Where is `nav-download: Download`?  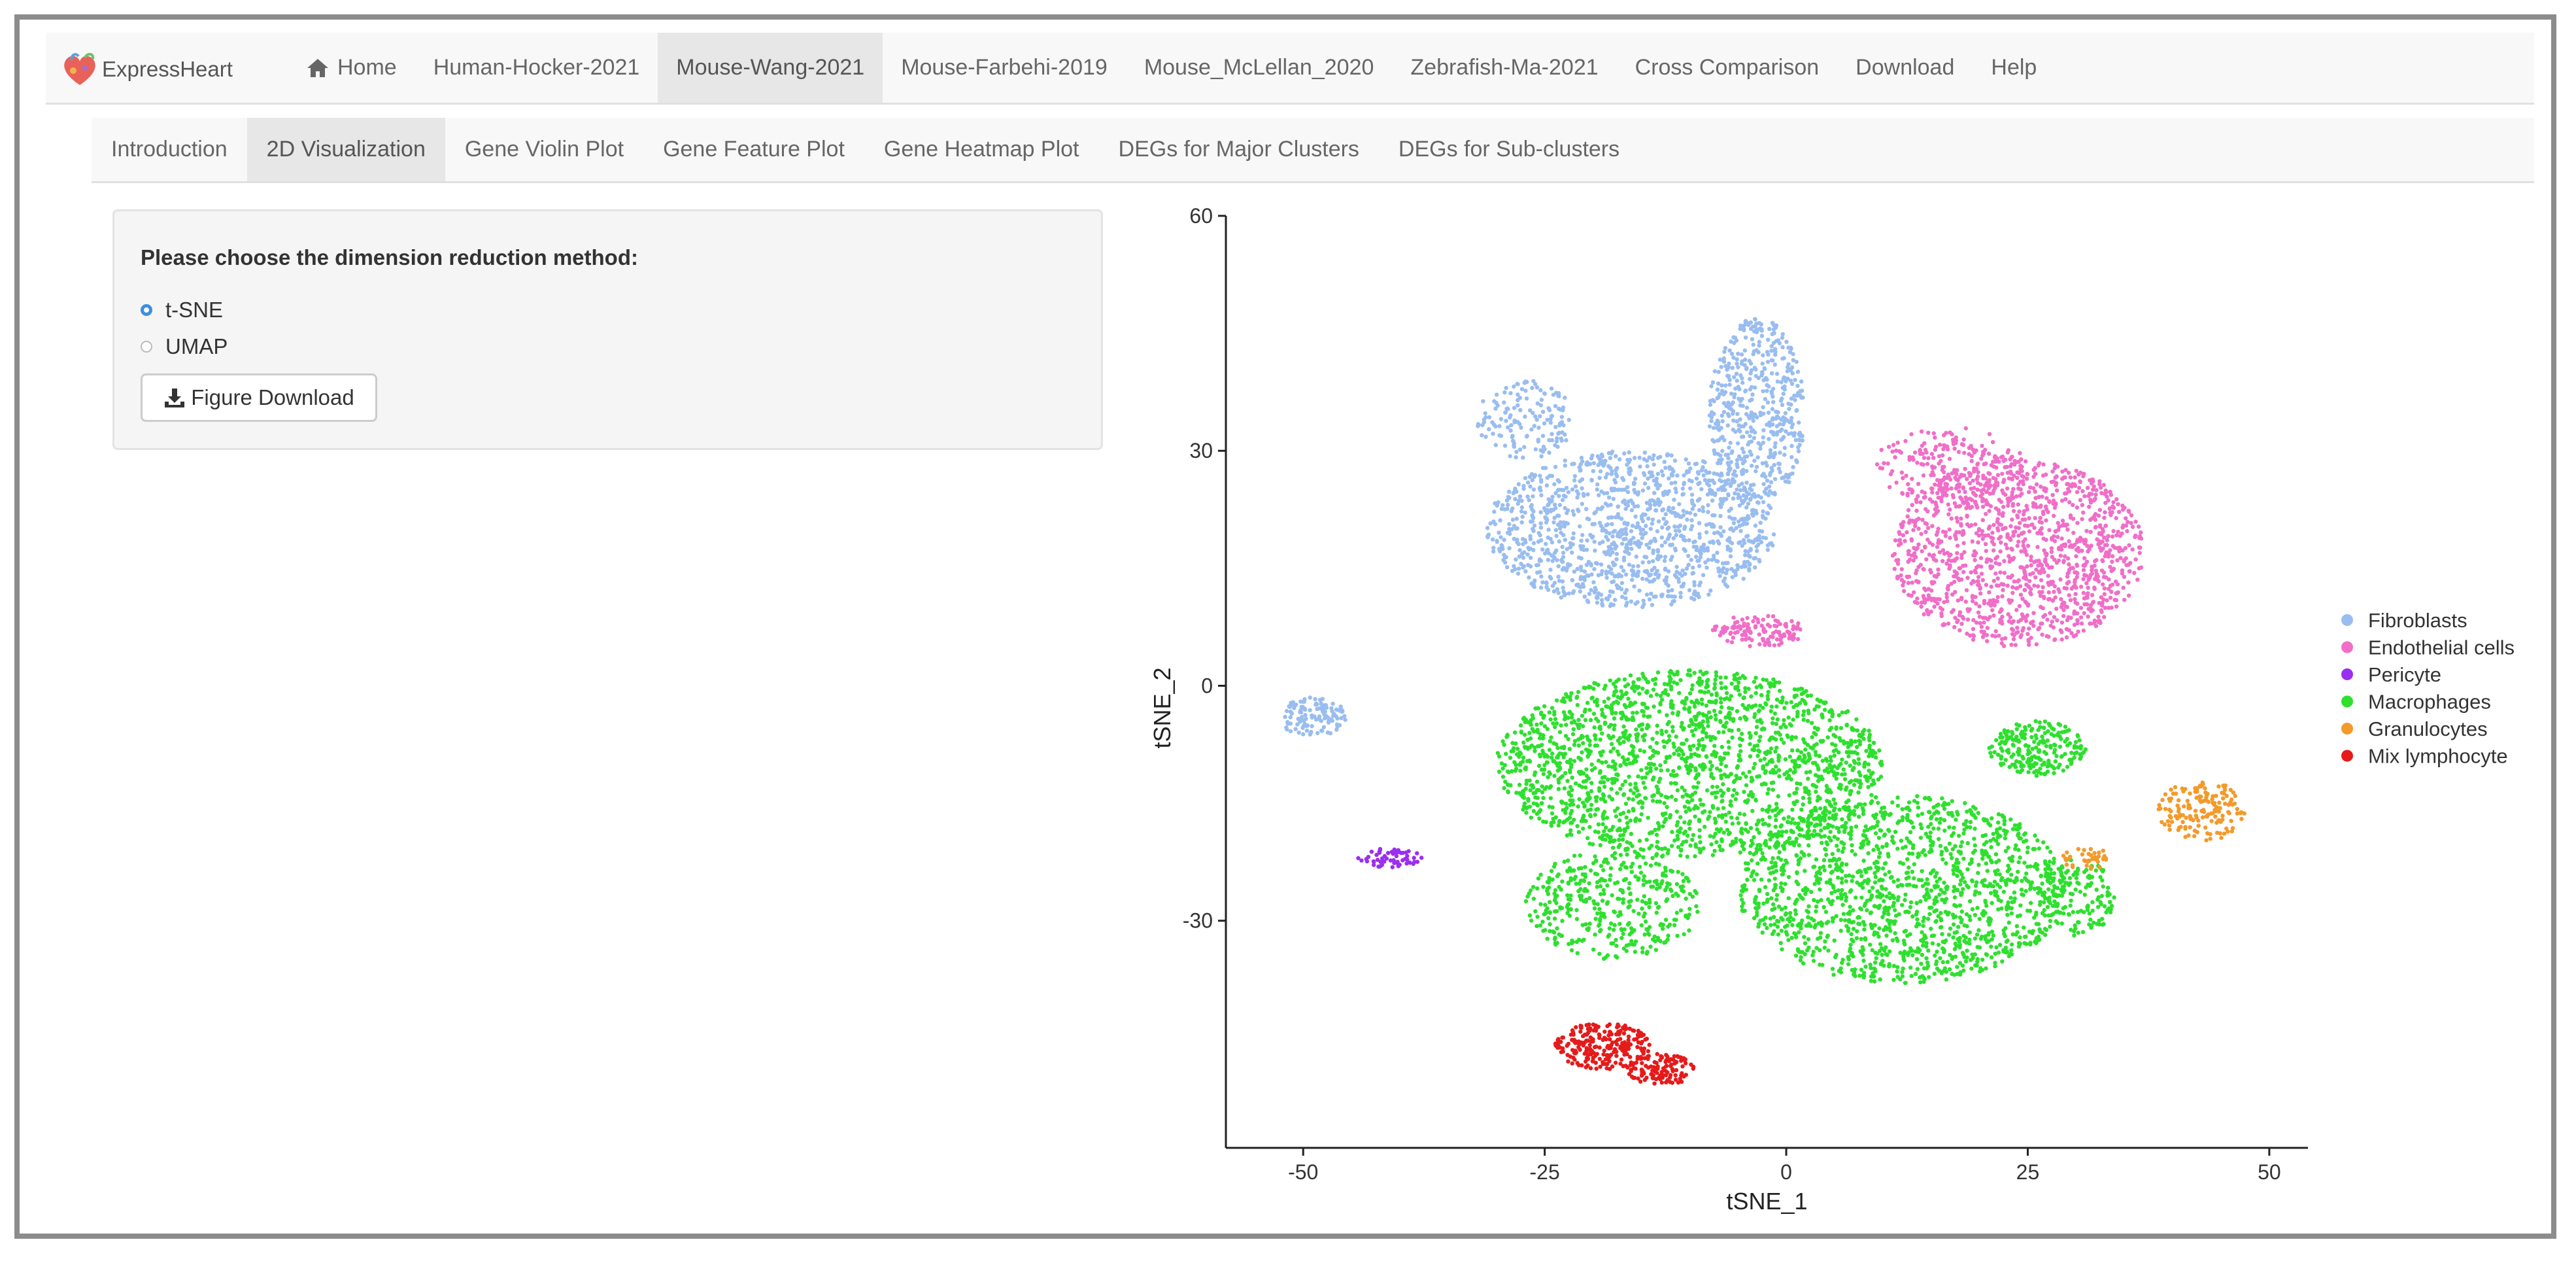 nav-download: Download is located at coordinates (1905, 67).